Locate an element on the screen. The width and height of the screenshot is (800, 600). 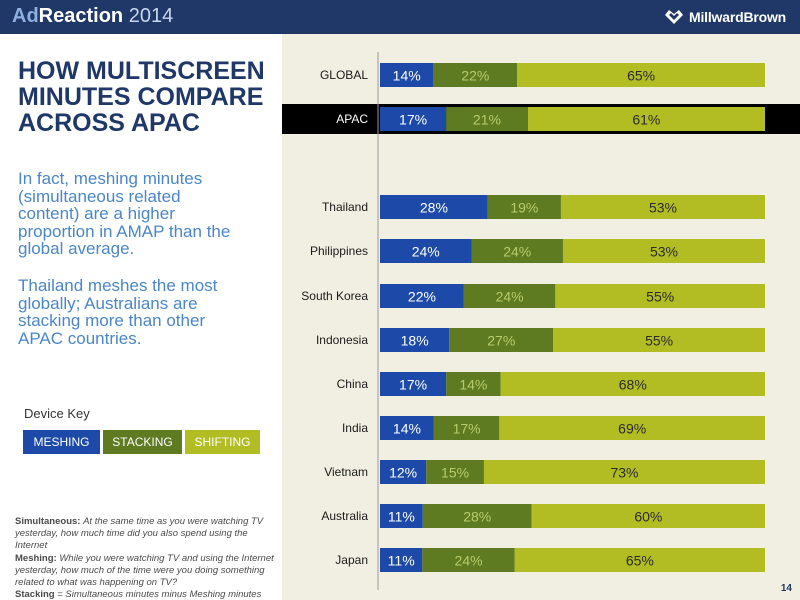
body-line: content) are a higher is located at coordinates (96, 213).